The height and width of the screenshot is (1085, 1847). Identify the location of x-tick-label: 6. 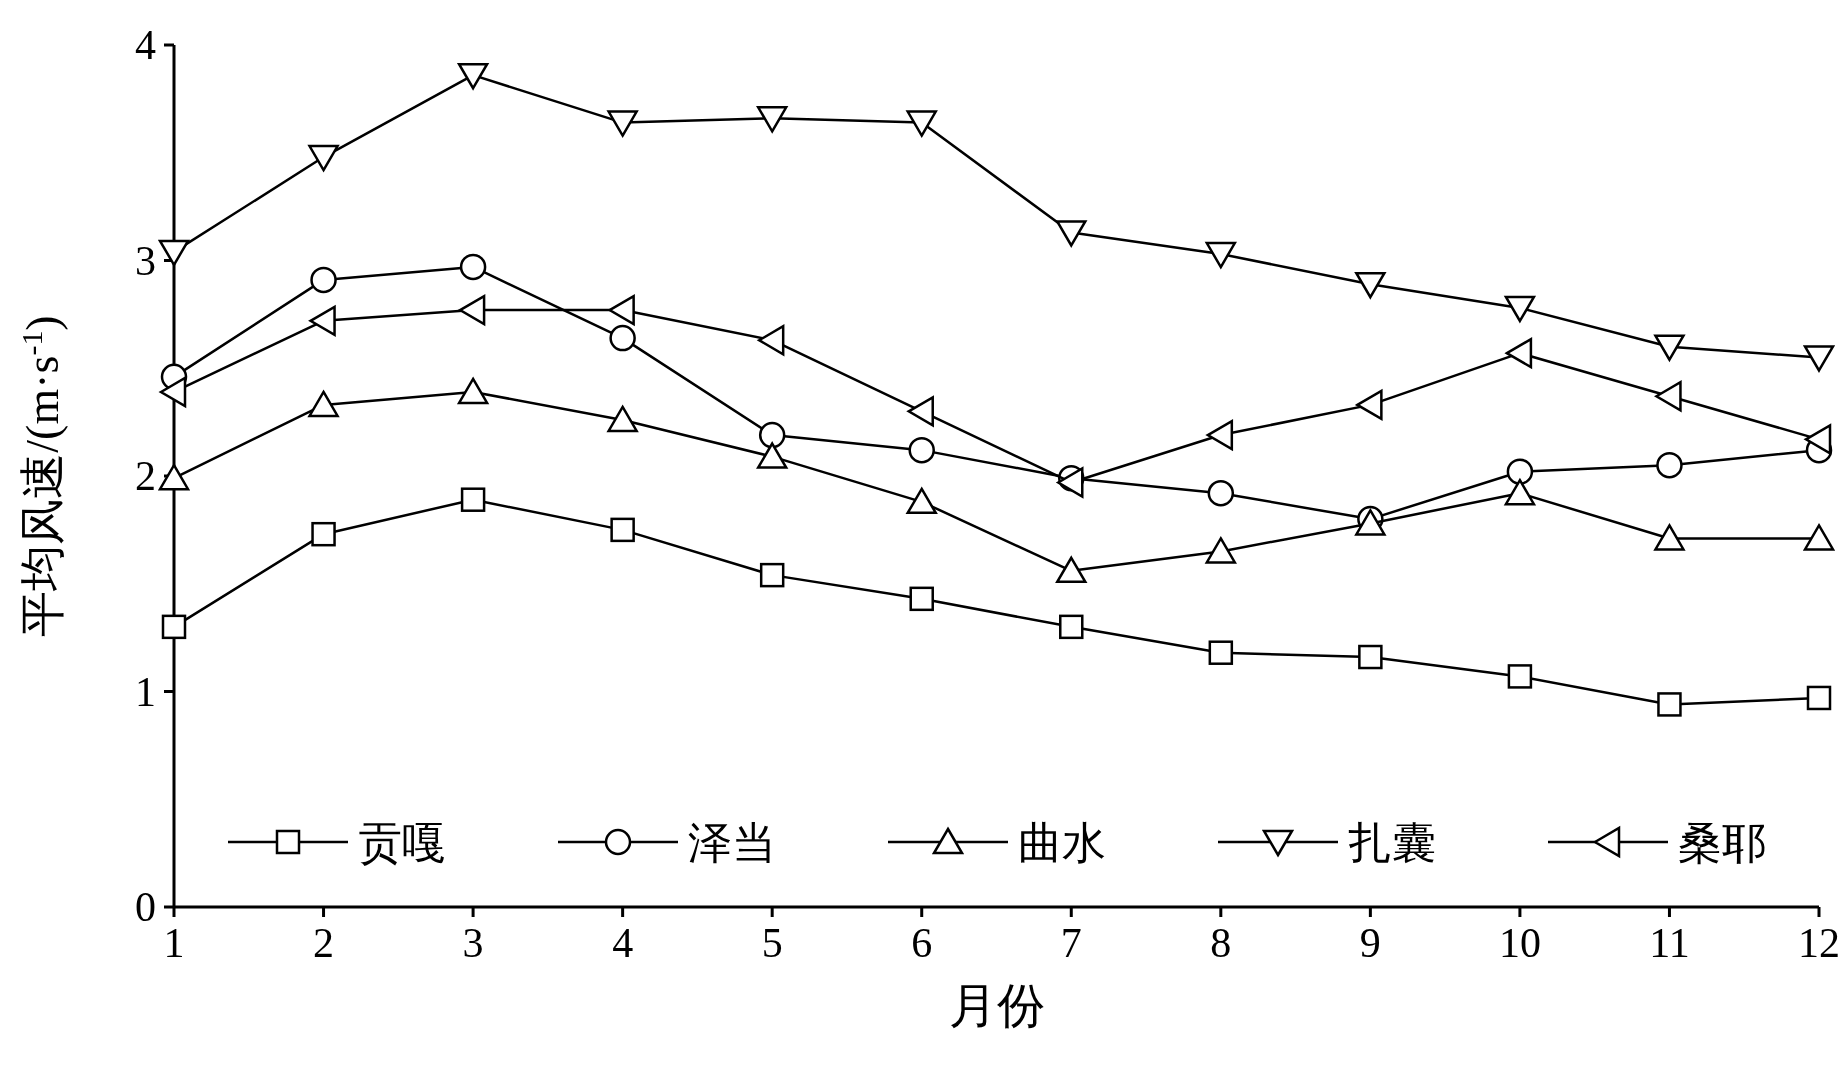
(922, 943).